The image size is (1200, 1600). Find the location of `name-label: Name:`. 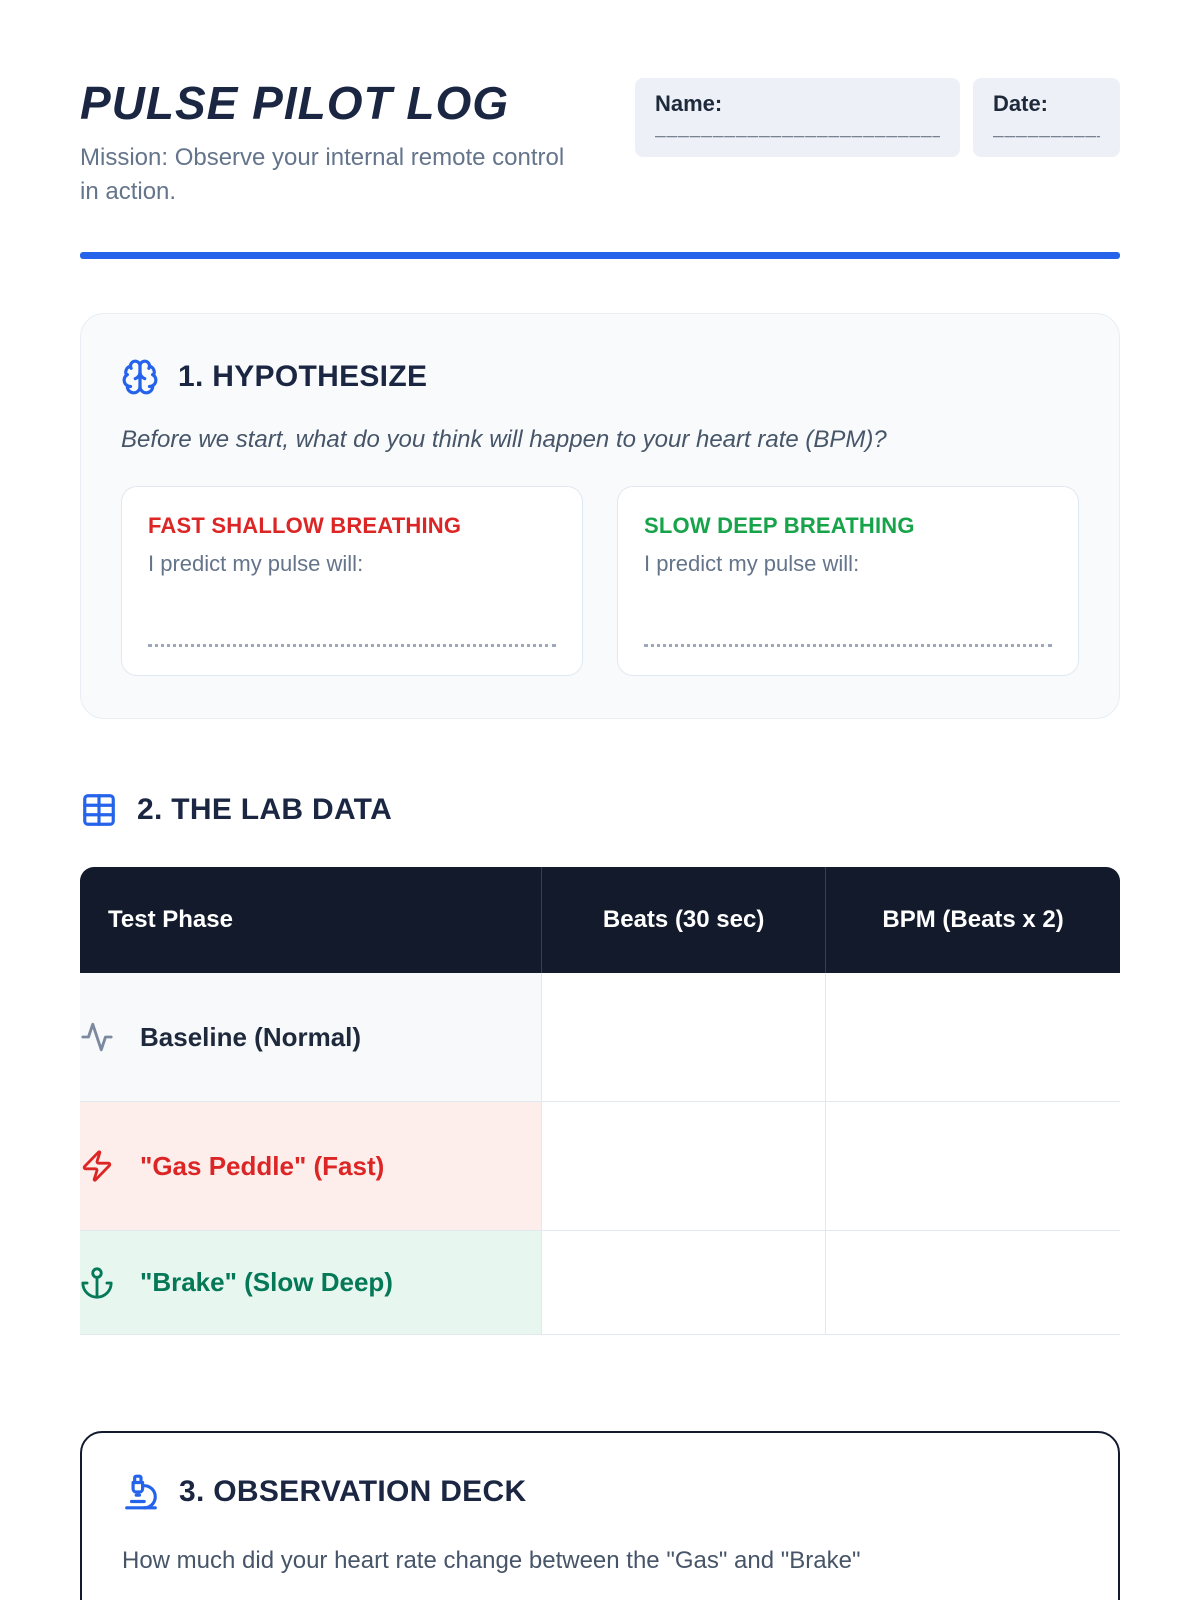

name-label: Name: is located at coordinates (689, 103).